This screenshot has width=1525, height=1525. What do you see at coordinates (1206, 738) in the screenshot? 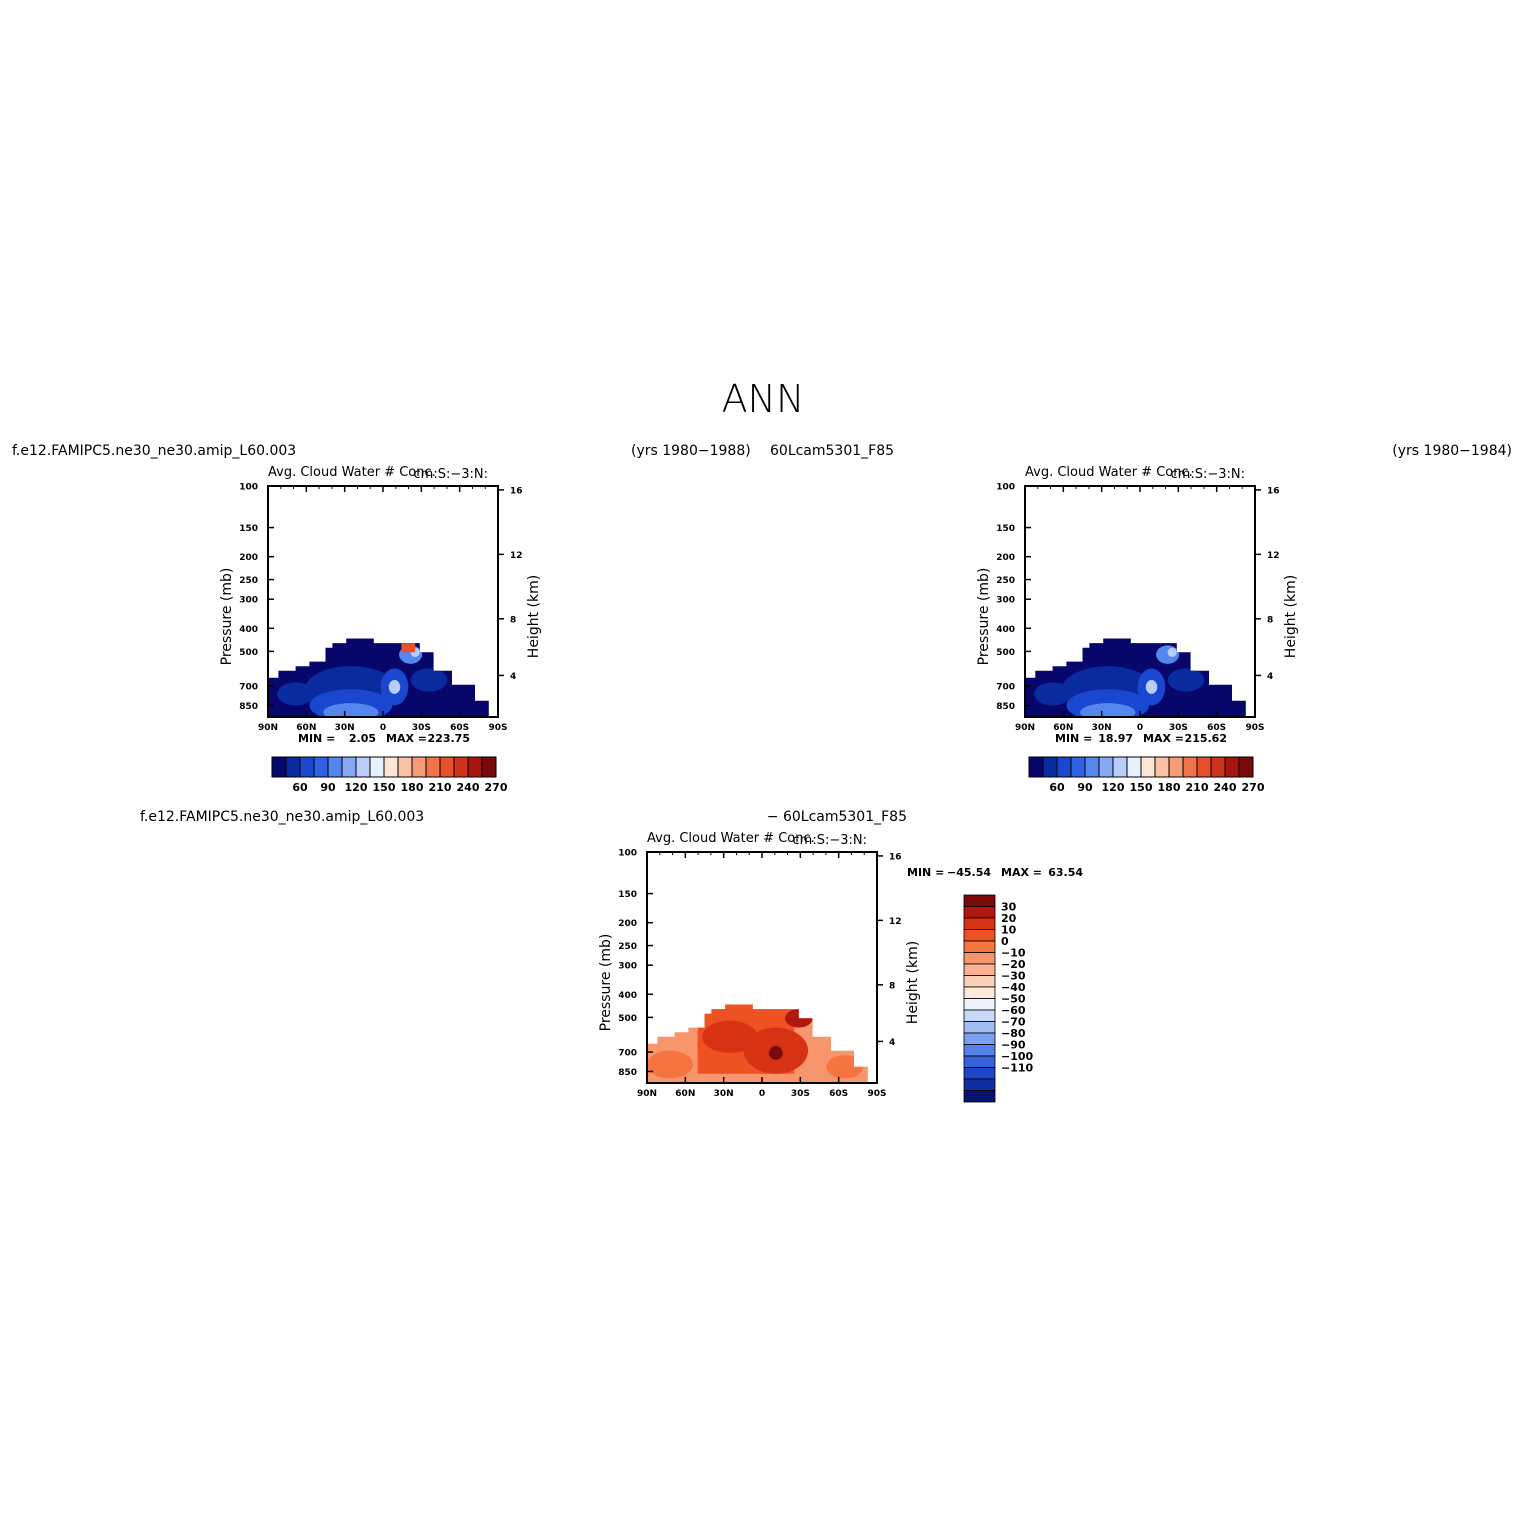
I see `max-value: 215.62` at bounding box center [1206, 738].